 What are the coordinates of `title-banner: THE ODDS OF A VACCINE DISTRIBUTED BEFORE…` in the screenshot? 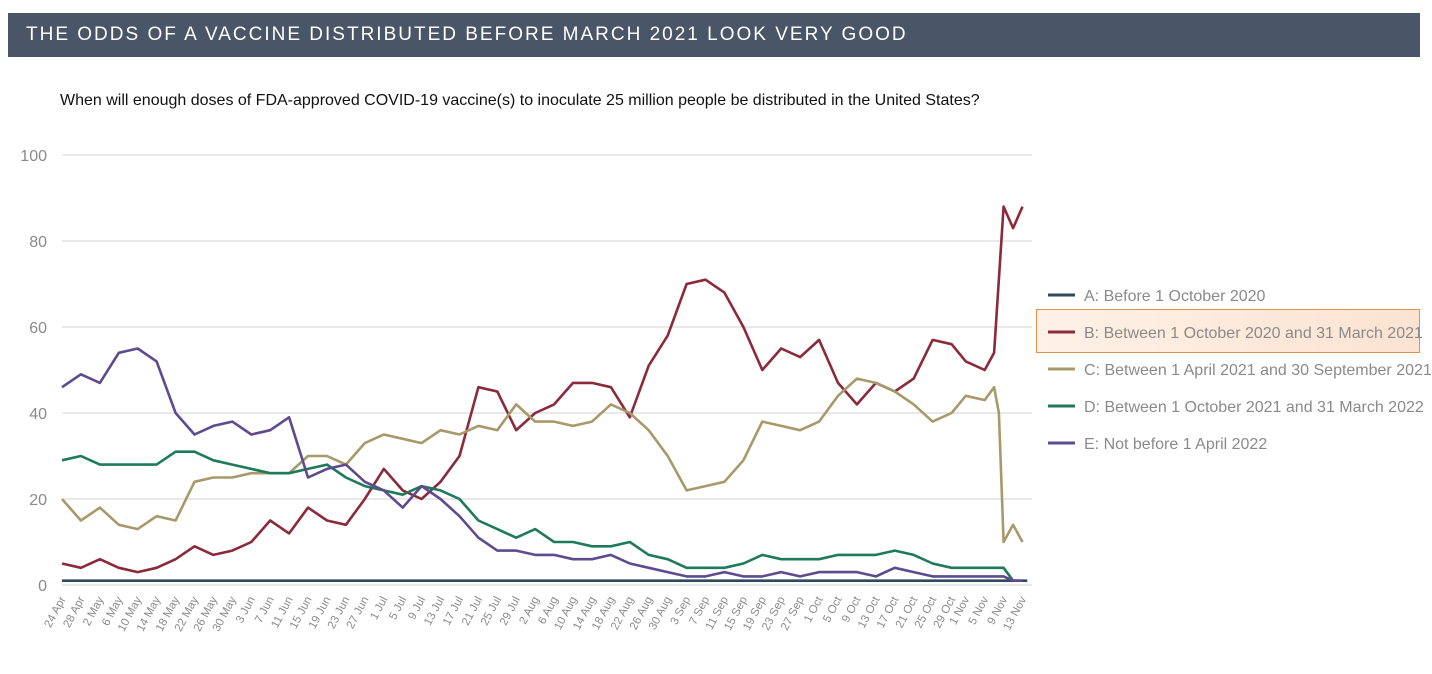 It's located at (714, 35).